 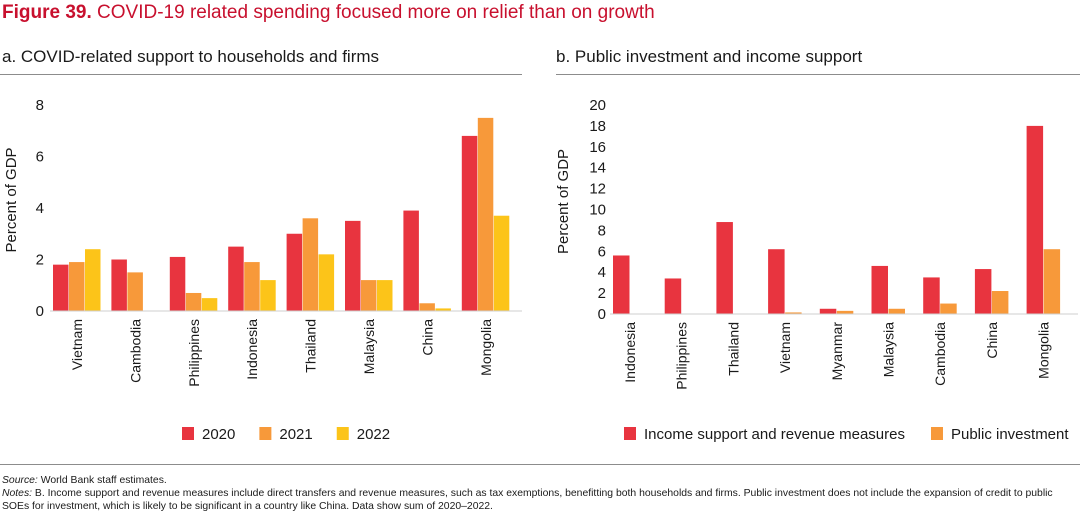 What do you see at coordinates (724, 268) in the screenshot?
I see `bar-thailand-income-support-and-revenue-measures` at bounding box center [724, 268].